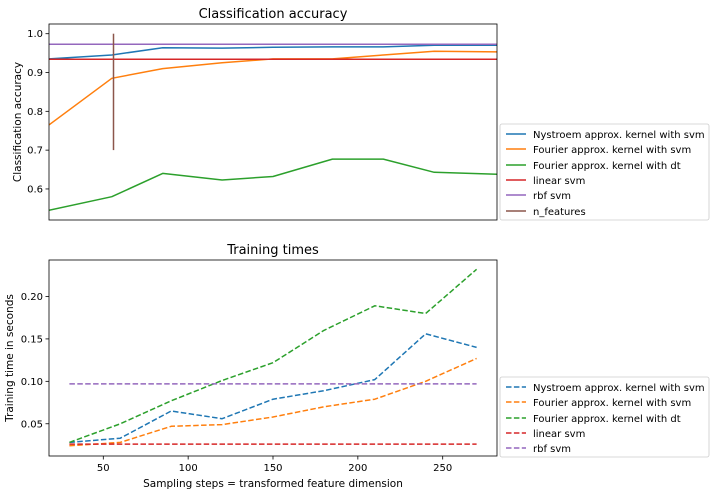 Image resolution: width=716 pixels, height=500 pixels. I want to click on y-tick-label: 1.0, so click(35, 34).